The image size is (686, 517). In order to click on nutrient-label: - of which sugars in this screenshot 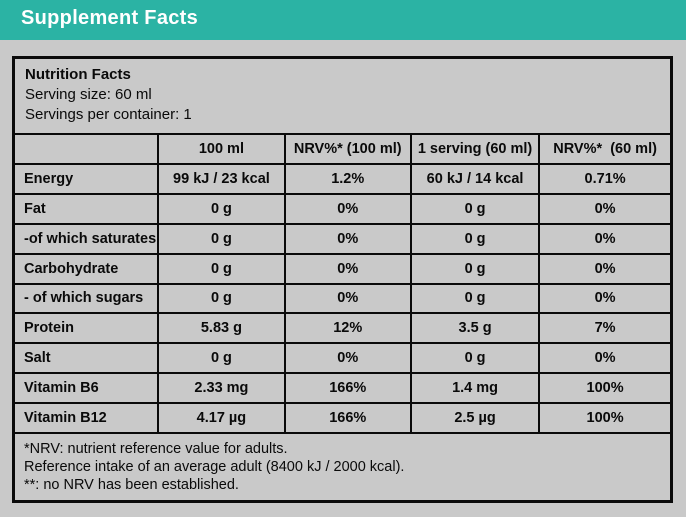, I will do `click(86, 298)`.